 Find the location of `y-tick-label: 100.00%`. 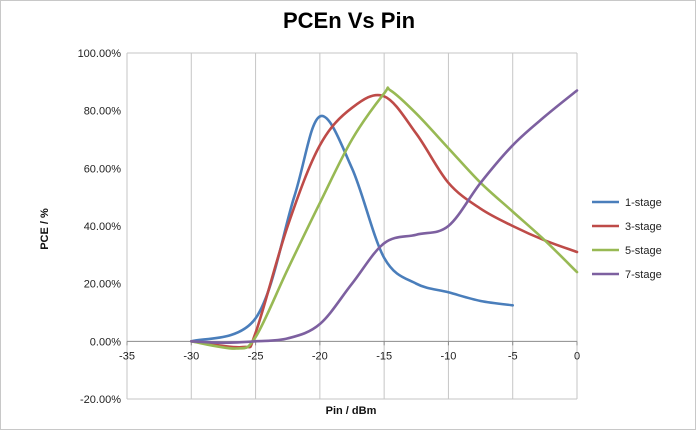

y-tick-label: 100.00% is located at coordinates (100, 54).